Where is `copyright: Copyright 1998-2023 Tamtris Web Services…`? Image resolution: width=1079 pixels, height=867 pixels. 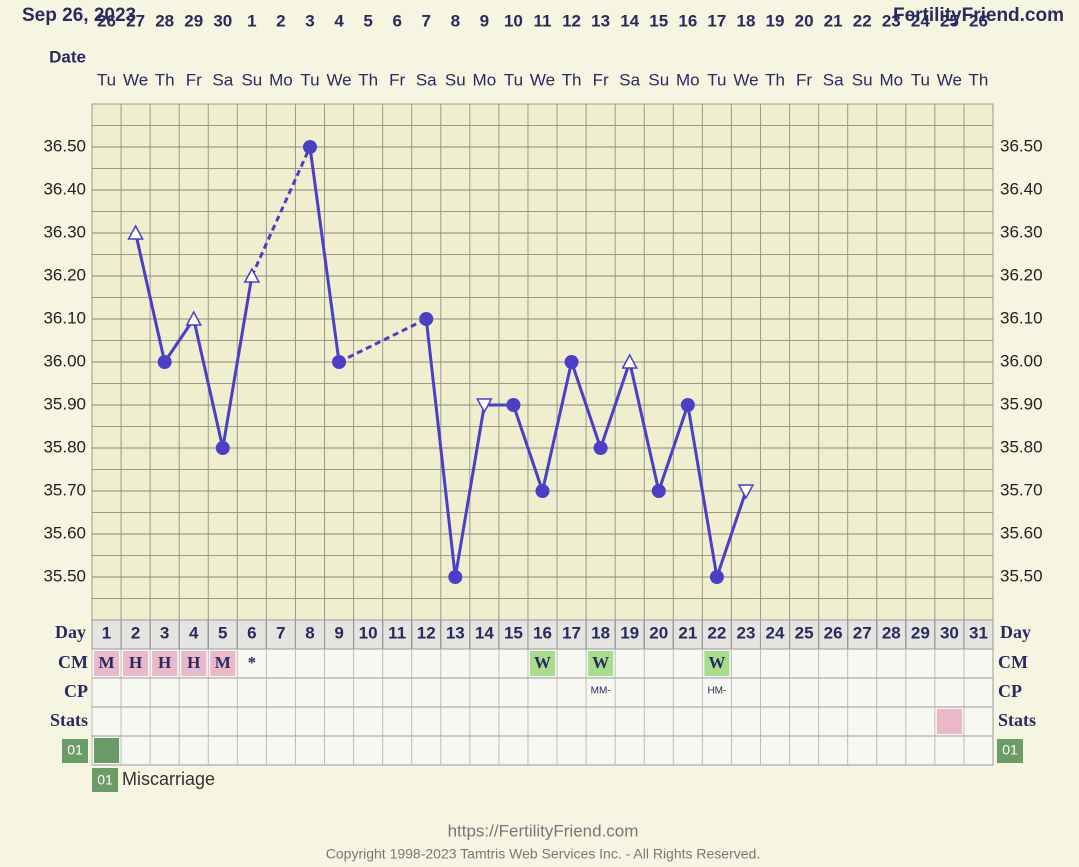 copyright: Copyright 1998-2023 Tamtris Web Services… is located at coordinates (543, 854).